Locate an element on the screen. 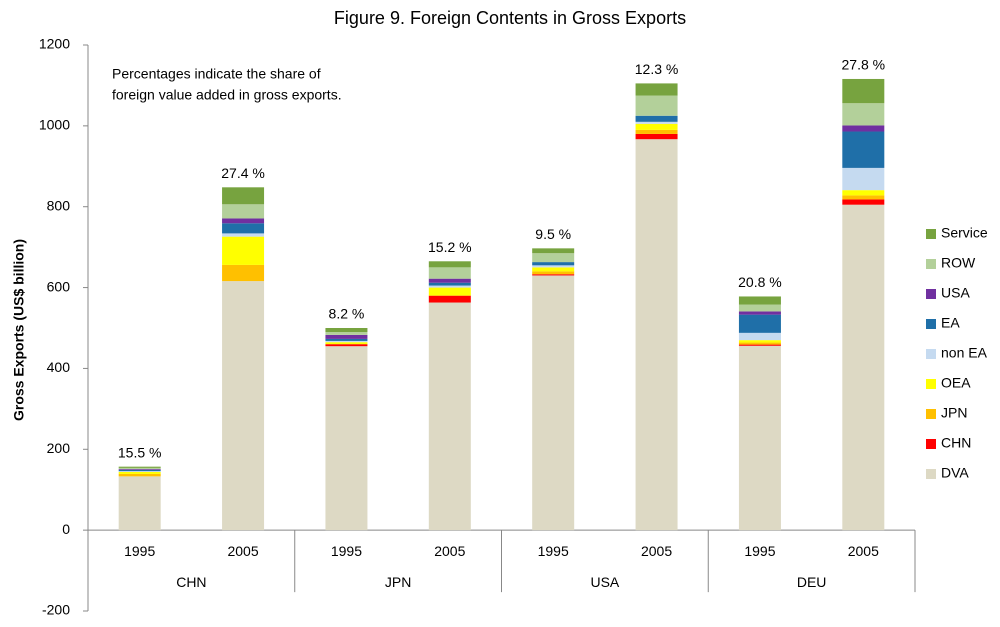  legend-label: ROW is located at coordinates (958, 263).